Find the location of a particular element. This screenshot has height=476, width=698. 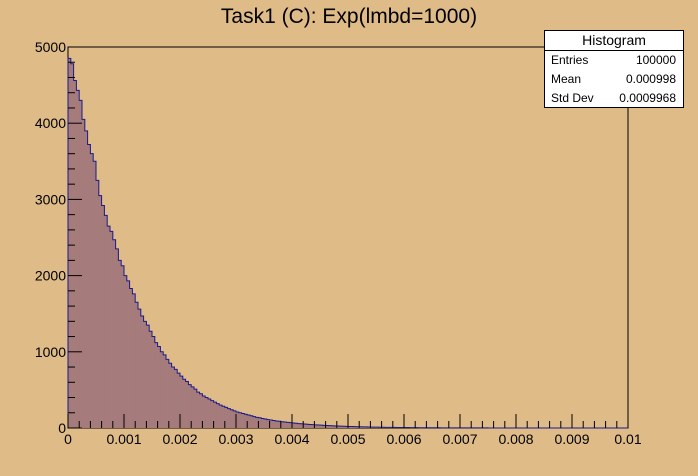

x-tick-label: 0.006 is located at coordinates (403, 439).